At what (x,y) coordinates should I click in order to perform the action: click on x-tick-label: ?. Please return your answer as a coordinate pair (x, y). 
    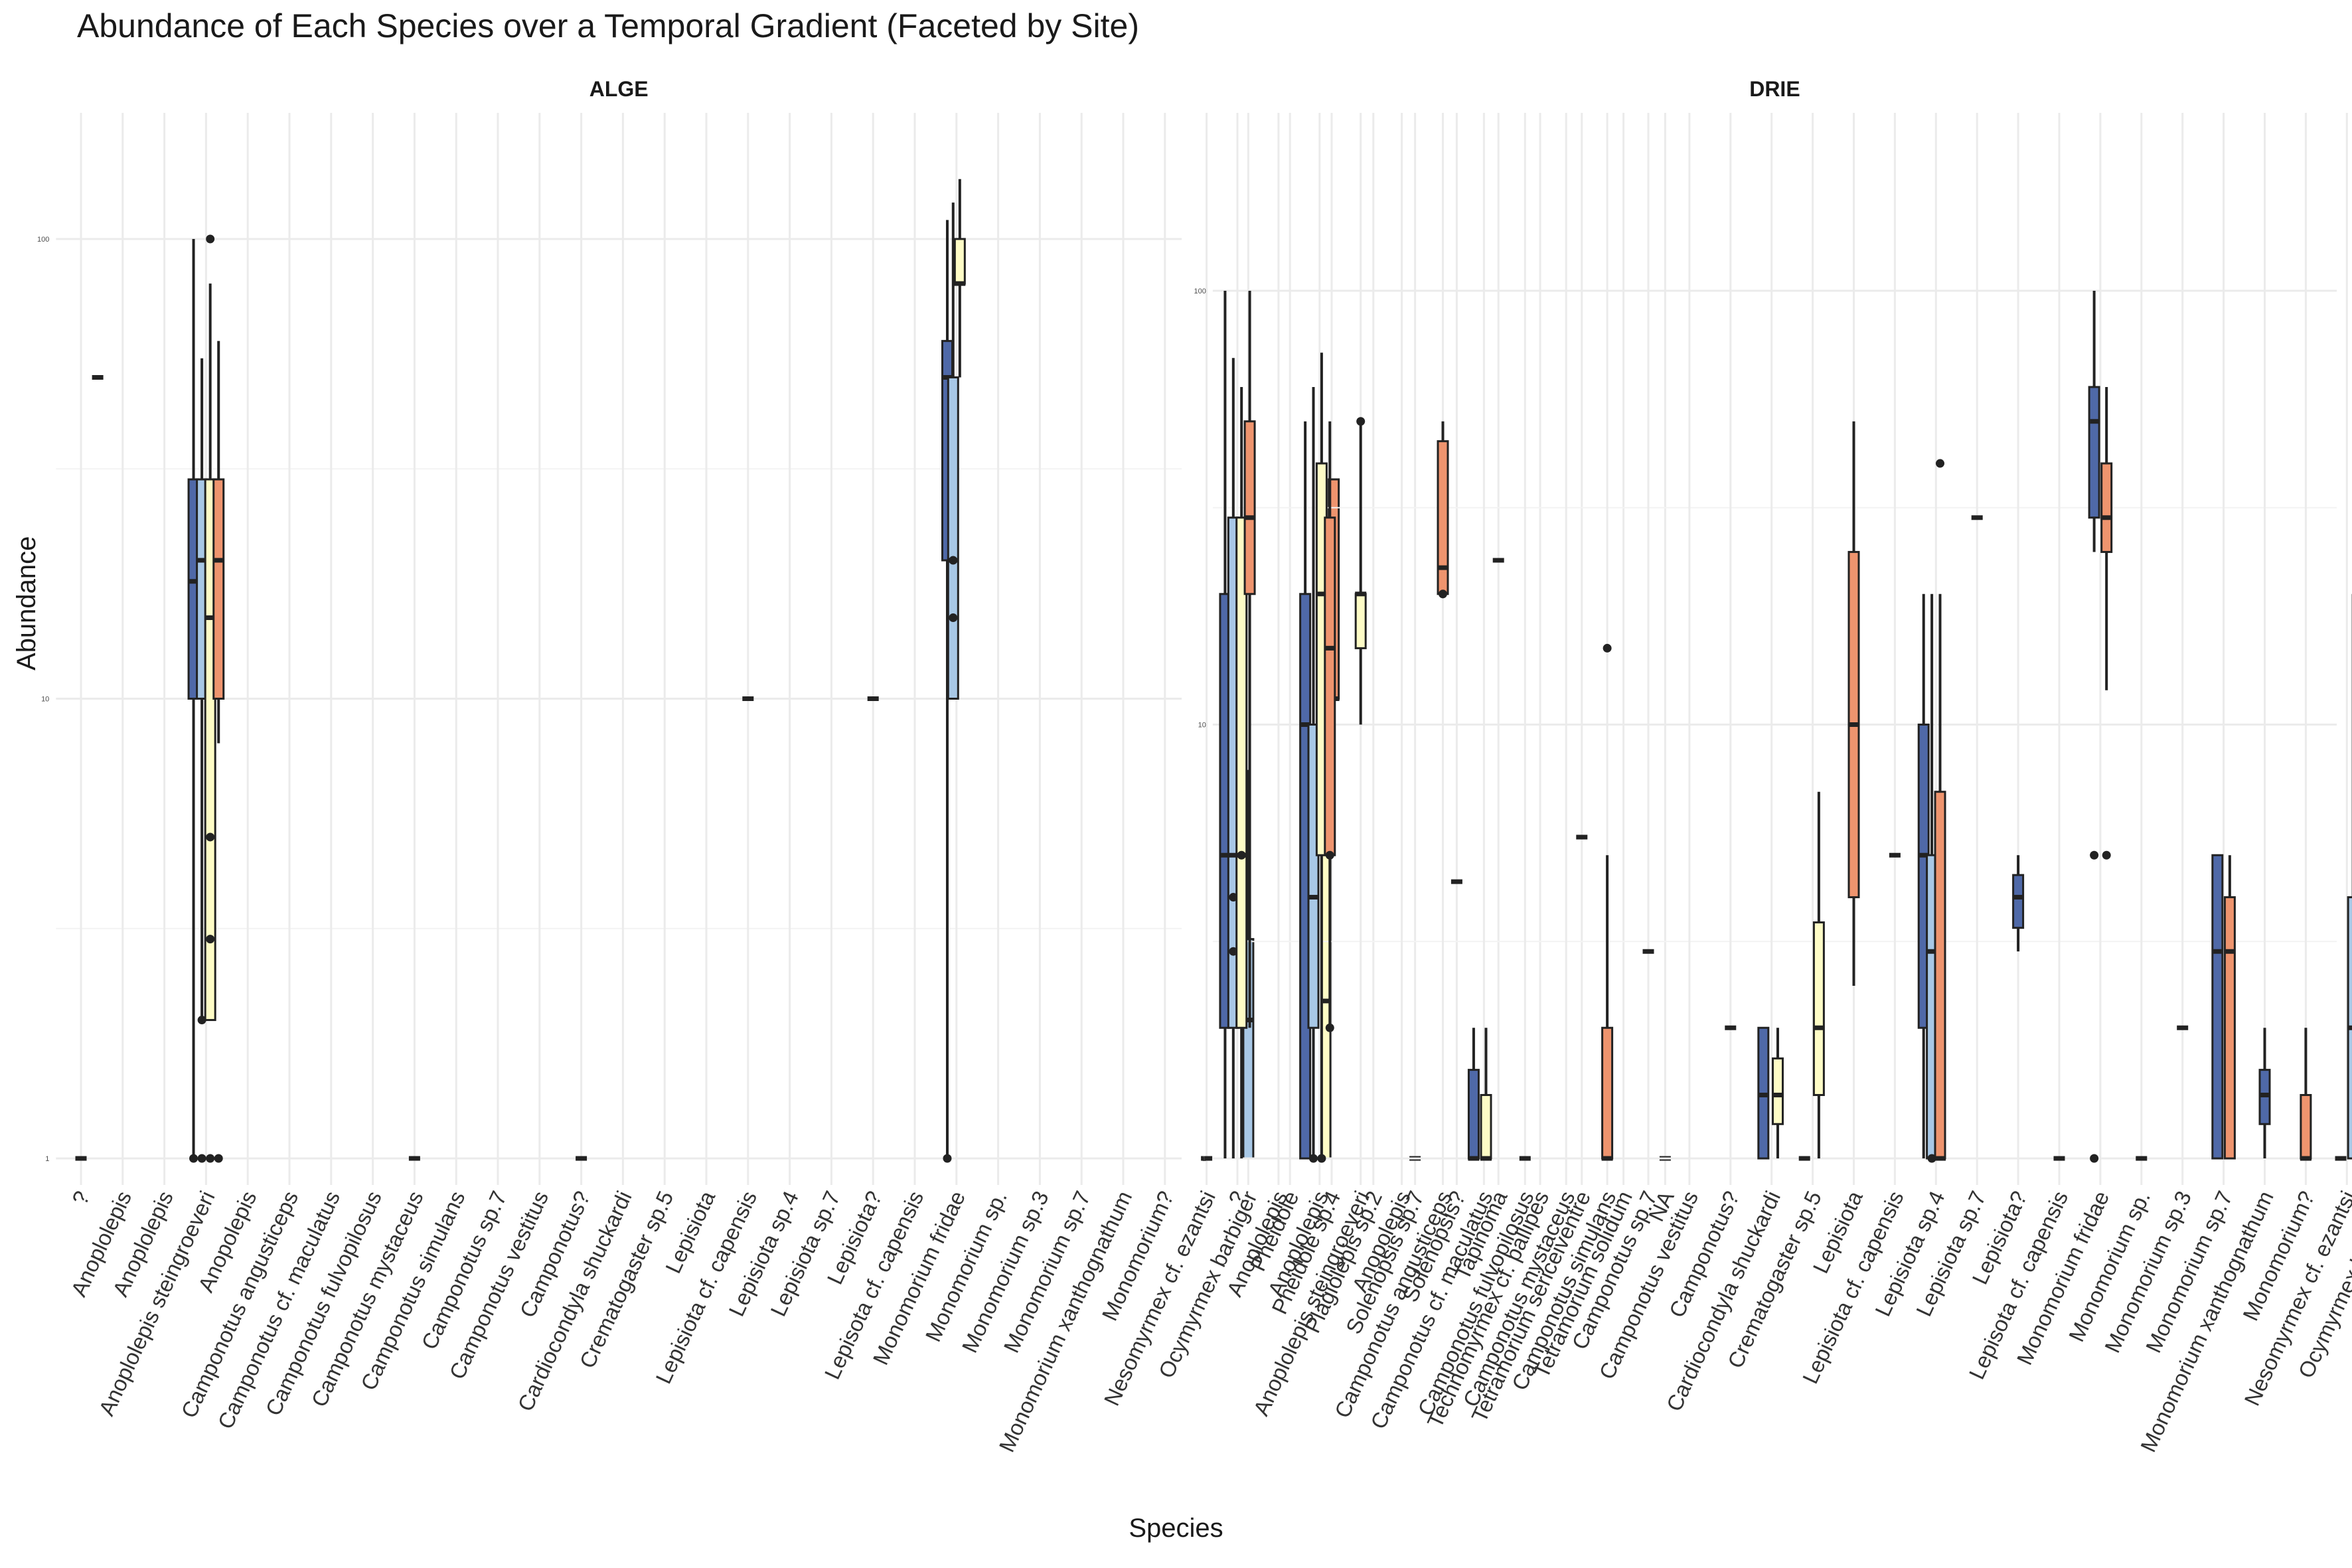
    Looking at the image, I should click on (80, 1197).